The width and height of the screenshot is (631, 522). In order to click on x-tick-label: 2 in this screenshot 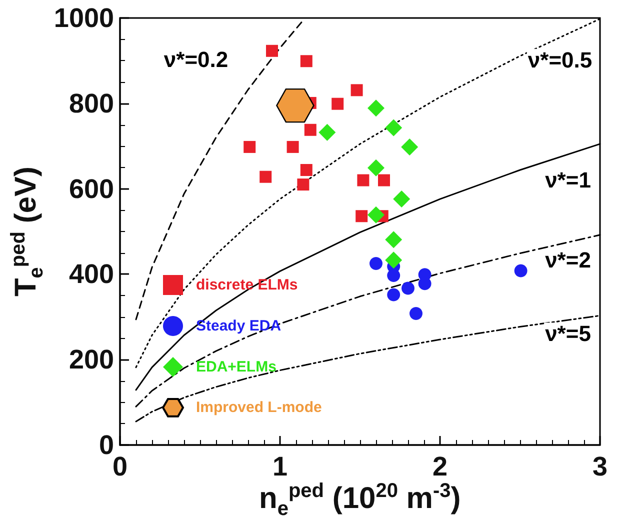, I will do `click(440, 467)`.